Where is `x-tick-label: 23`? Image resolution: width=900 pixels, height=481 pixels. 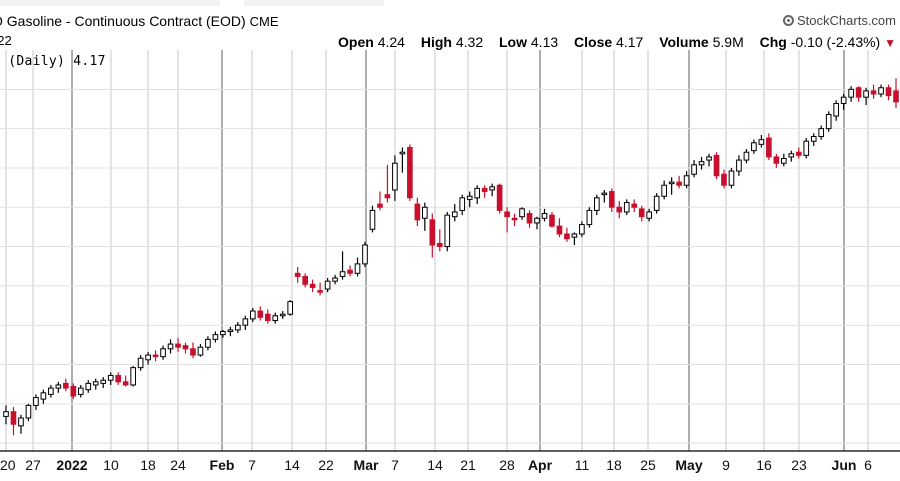
x-tick-label: 23 is located at coordinates (799, 465).